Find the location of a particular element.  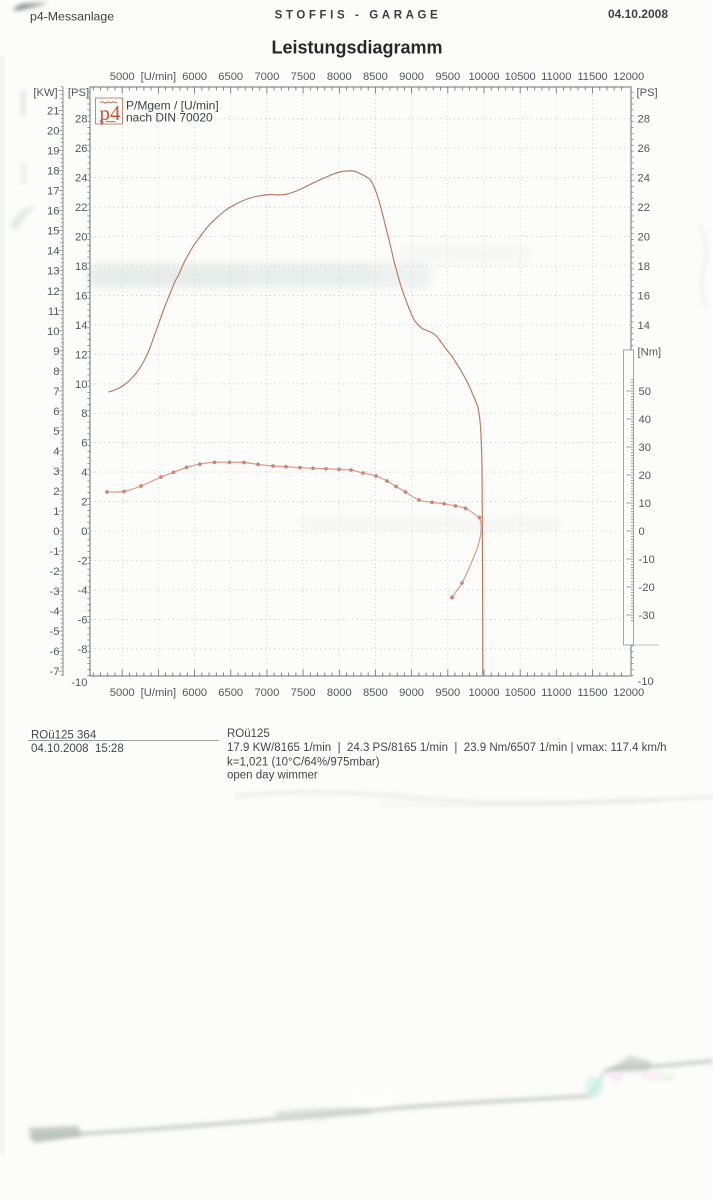

svg-text: STOFFIS - GARAGE is located at coordinates (358, 16).